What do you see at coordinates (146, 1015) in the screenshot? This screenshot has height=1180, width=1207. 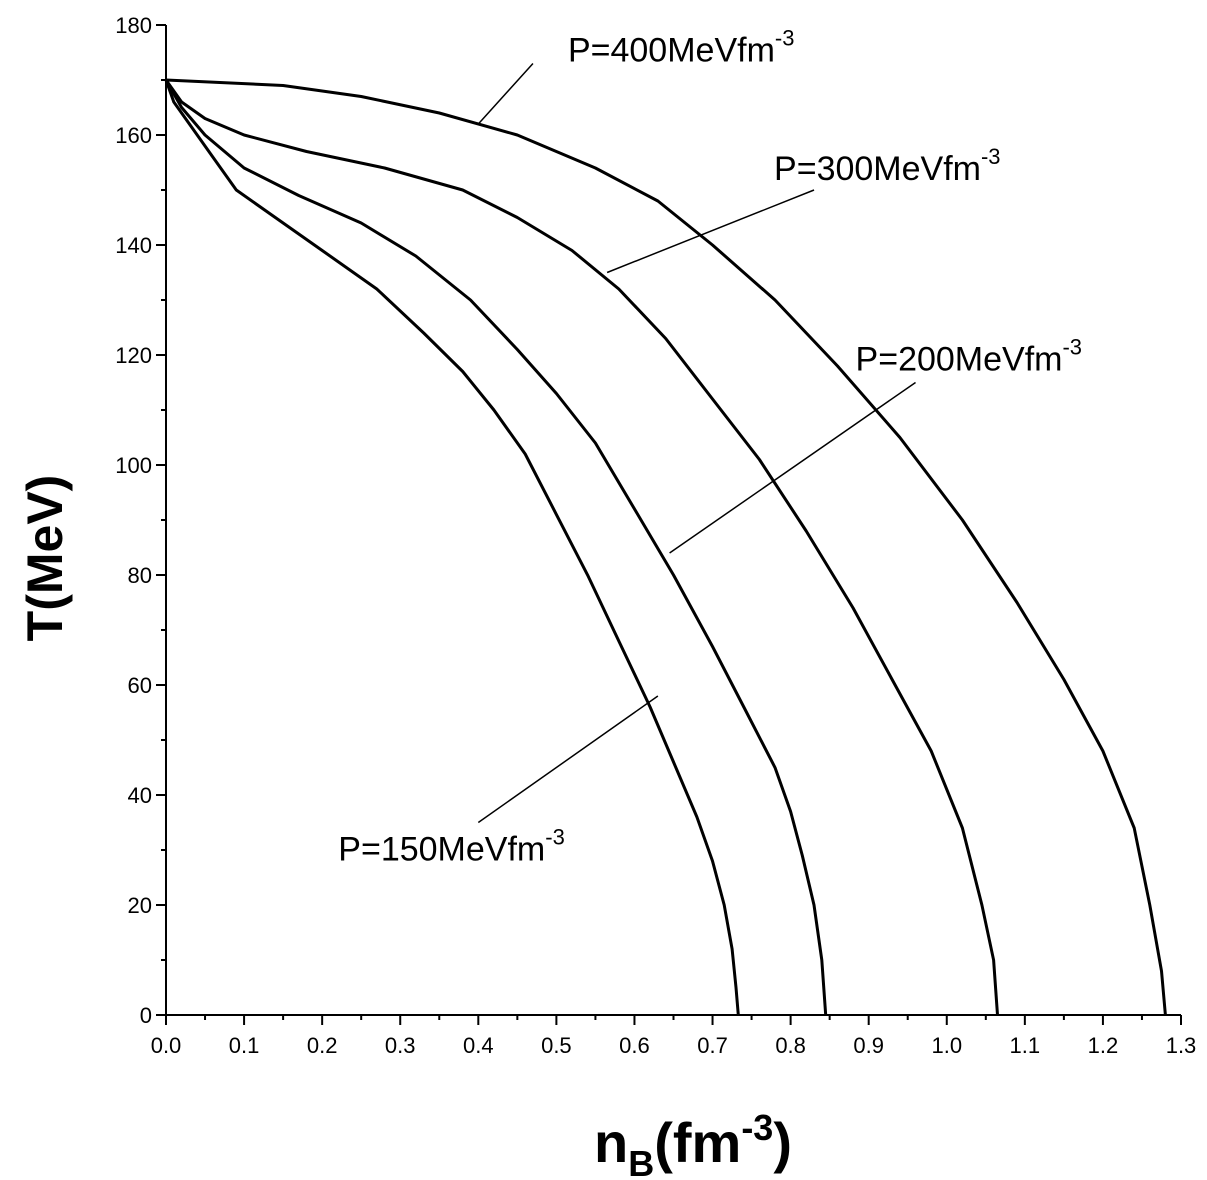 I see `y-tick-label: 0` at bounding box center [146, 1015].